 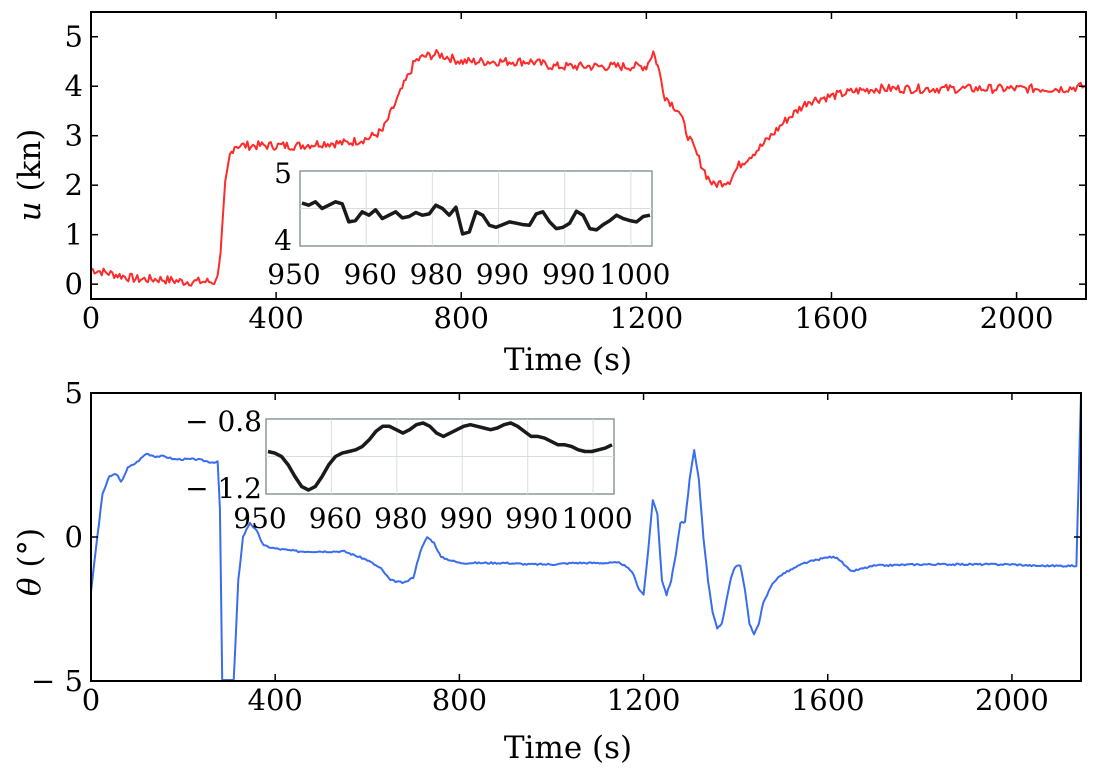 I want to click on svg-text: θ (°), so click(x=30, y=562).